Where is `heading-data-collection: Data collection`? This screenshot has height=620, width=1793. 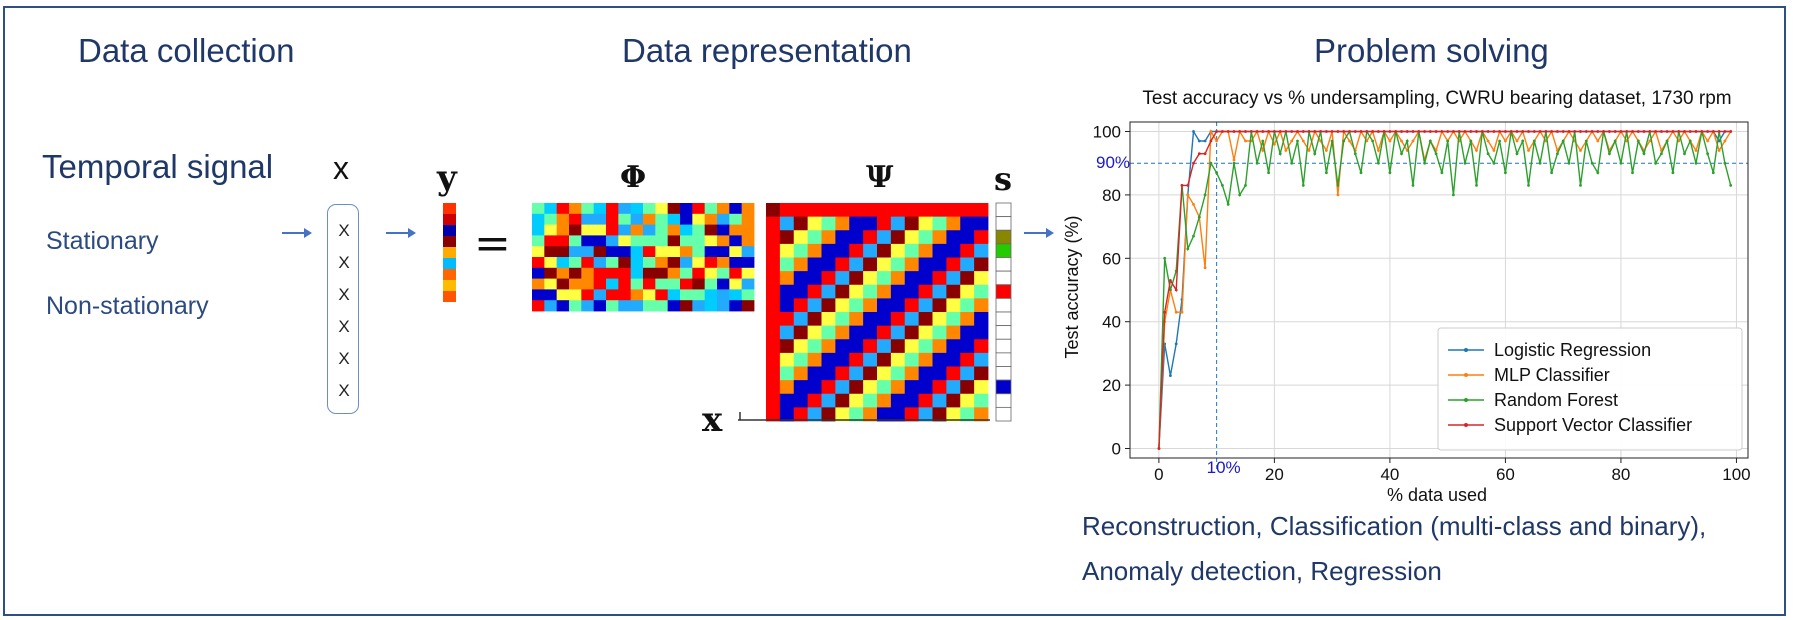 heading-data-collection: Data collection is located at coordinates (186, 50).